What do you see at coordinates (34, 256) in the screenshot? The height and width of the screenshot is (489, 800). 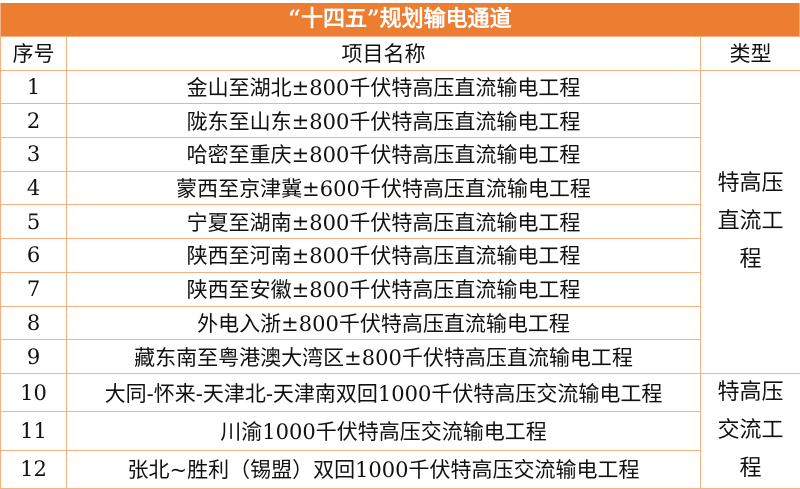 I see `row-index: 6` at bounding box center [34, 256].